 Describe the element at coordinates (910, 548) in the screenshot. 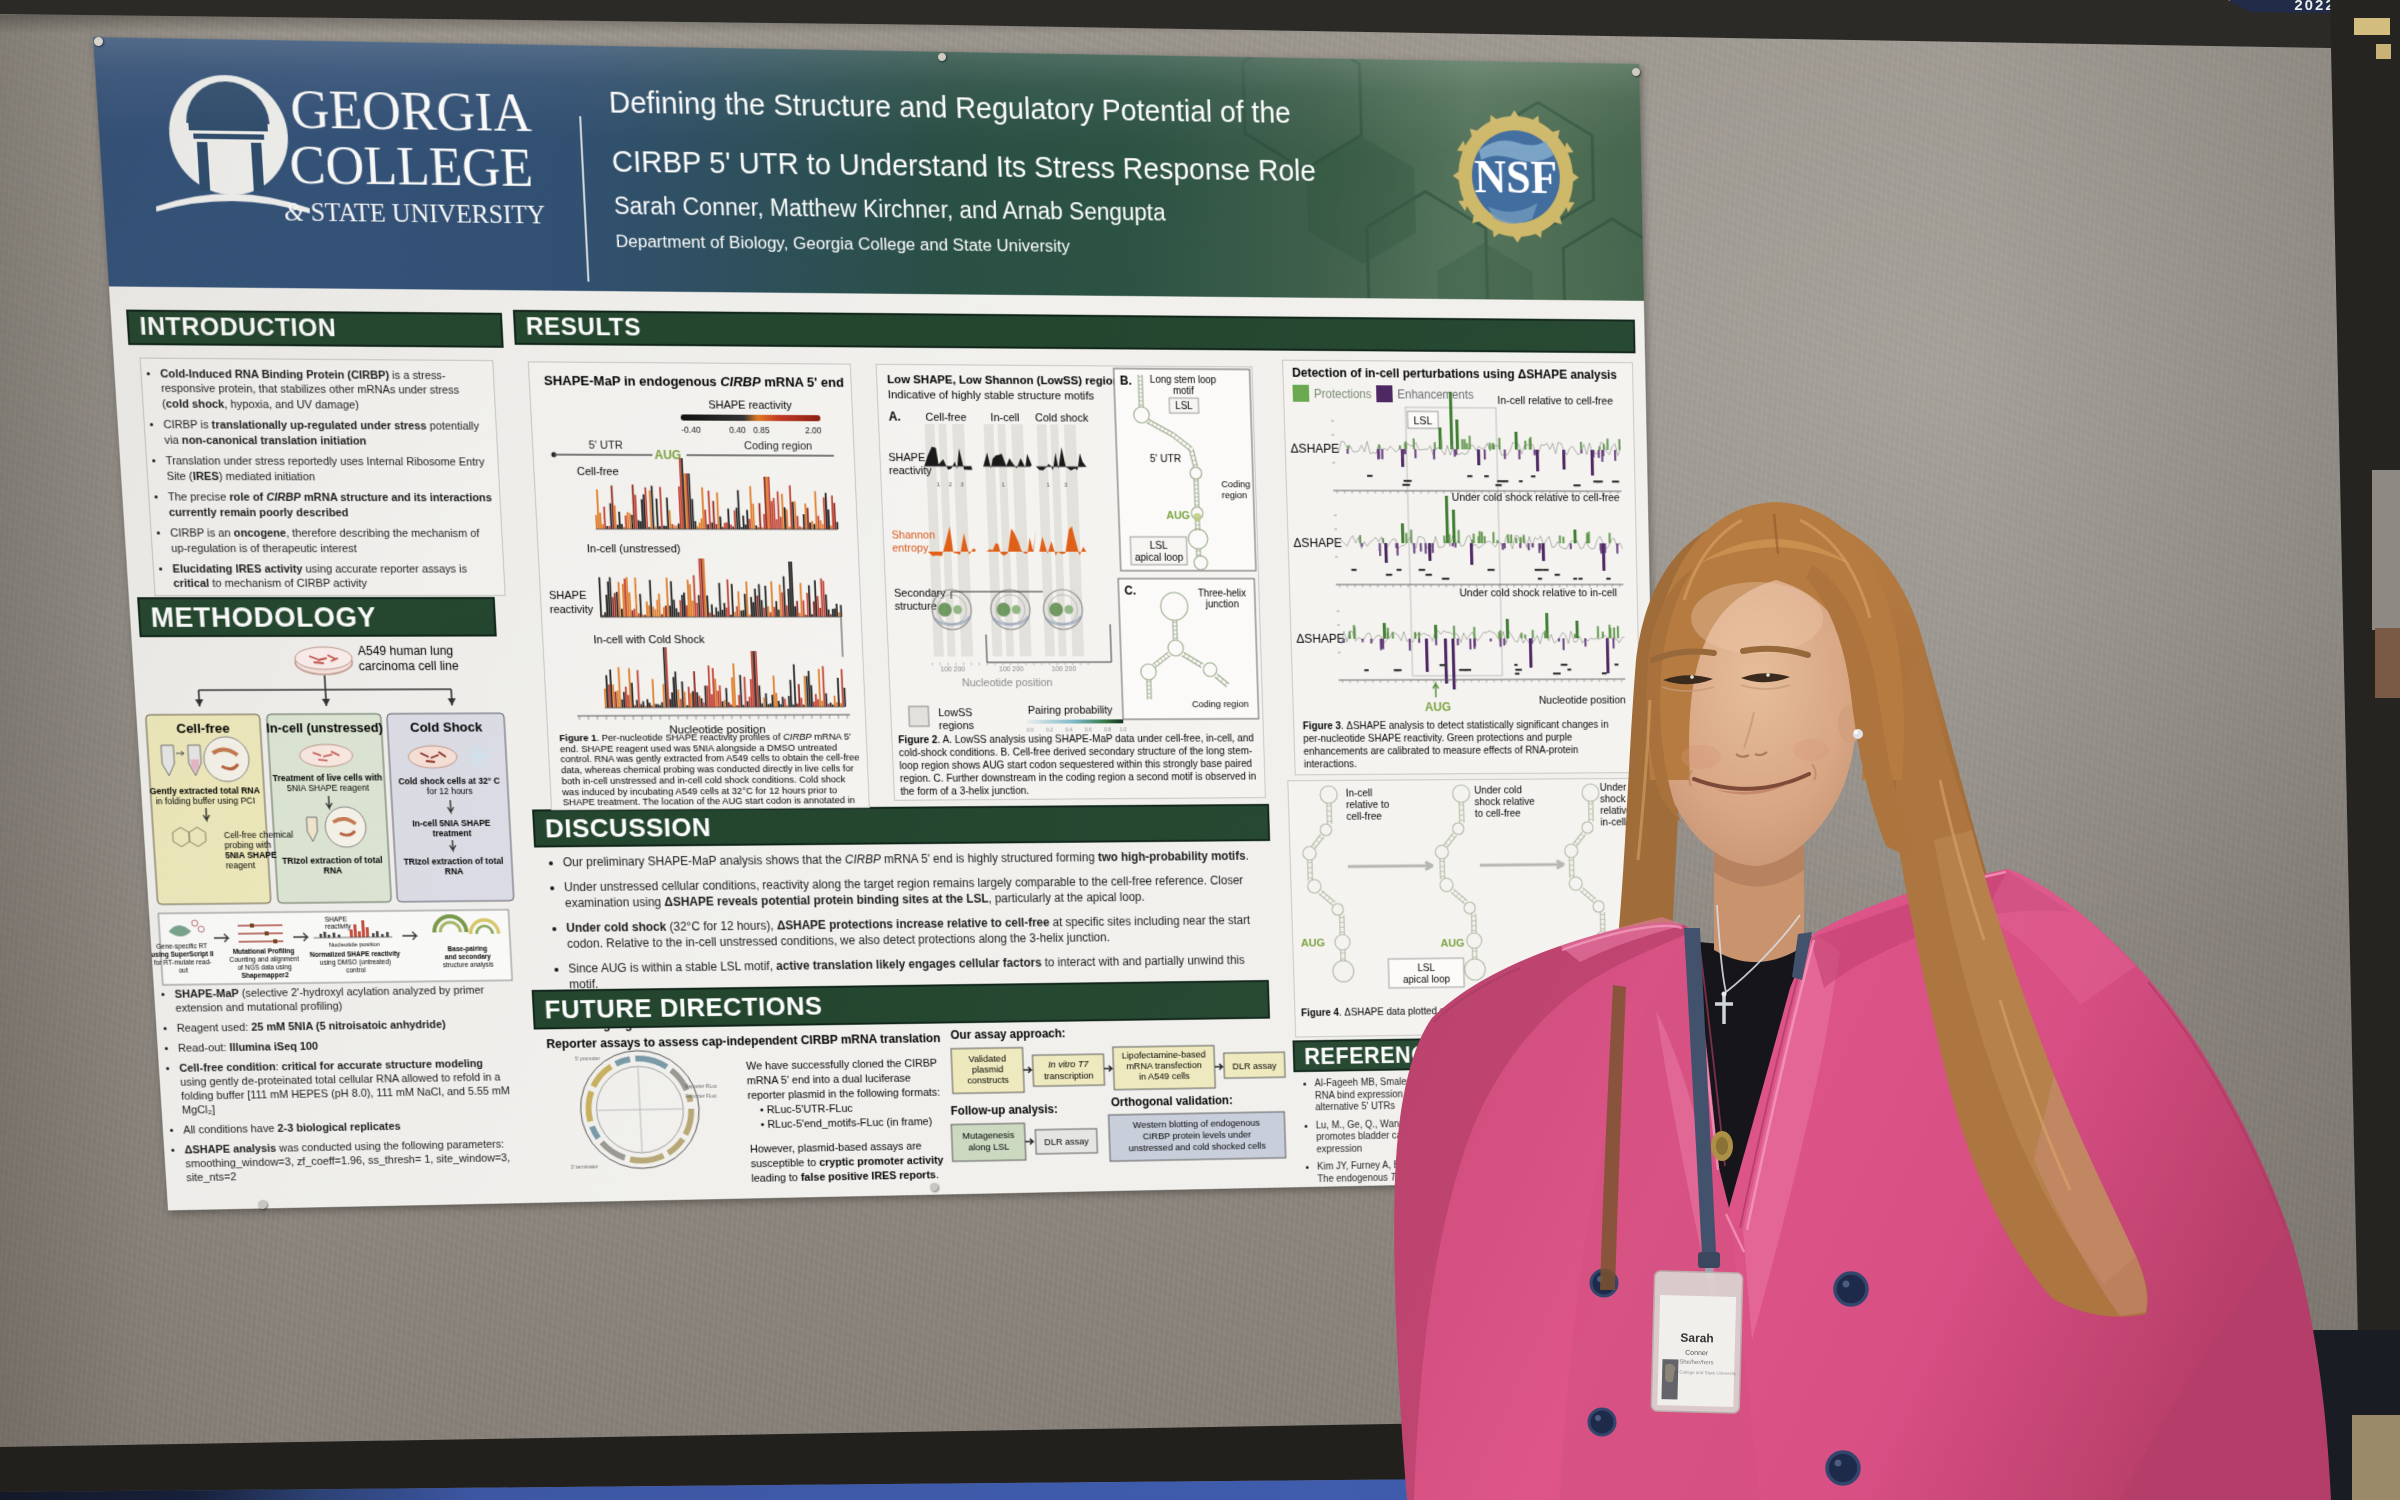

I see `svg-text: entropy` at that location.